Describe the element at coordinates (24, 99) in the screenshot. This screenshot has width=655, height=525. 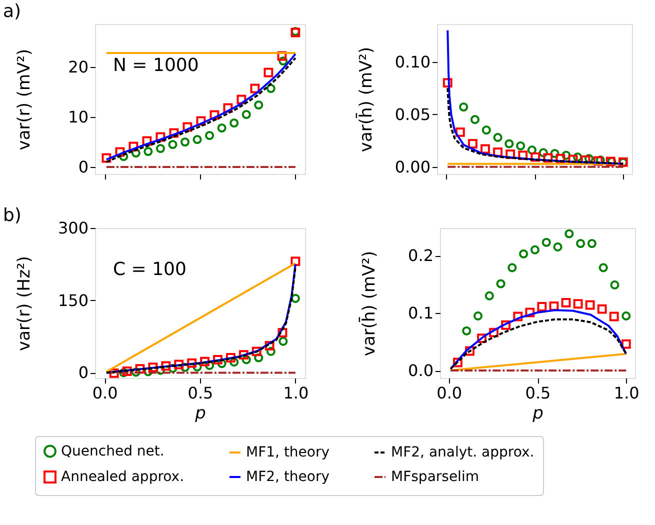
I see `y-axis-title: var(r) (mV²)` at that location.